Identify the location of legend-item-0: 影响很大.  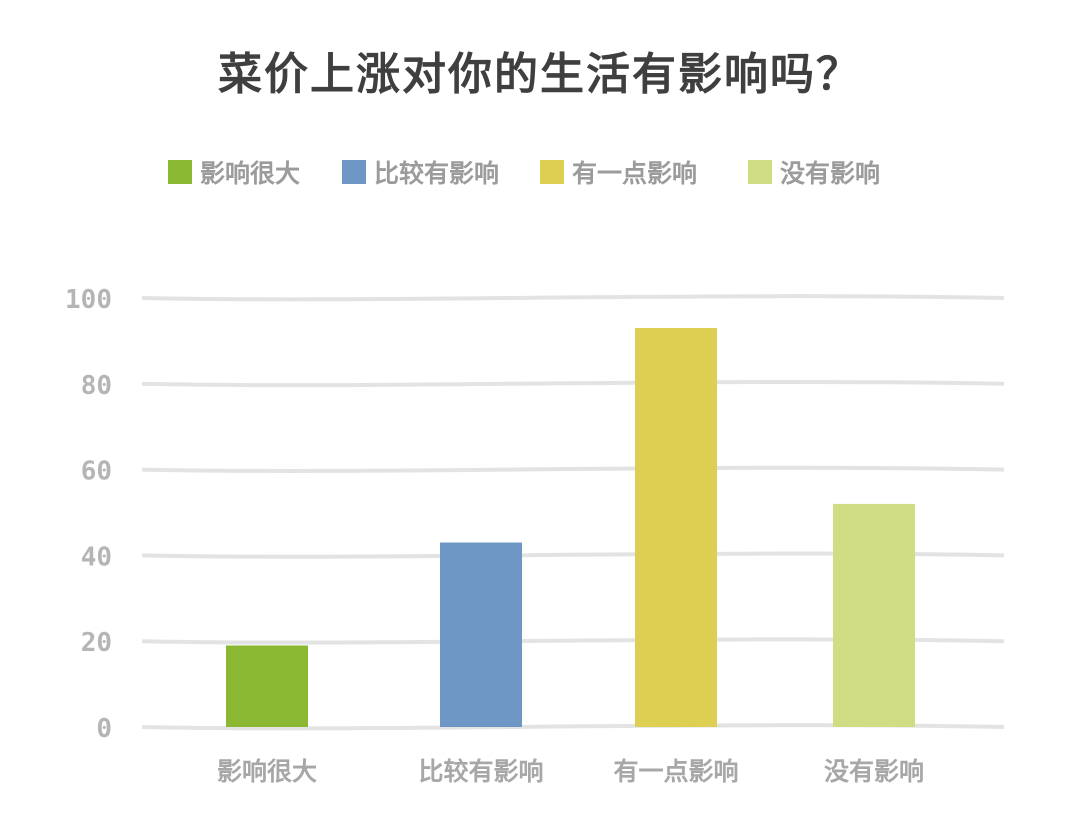
(234, 172).